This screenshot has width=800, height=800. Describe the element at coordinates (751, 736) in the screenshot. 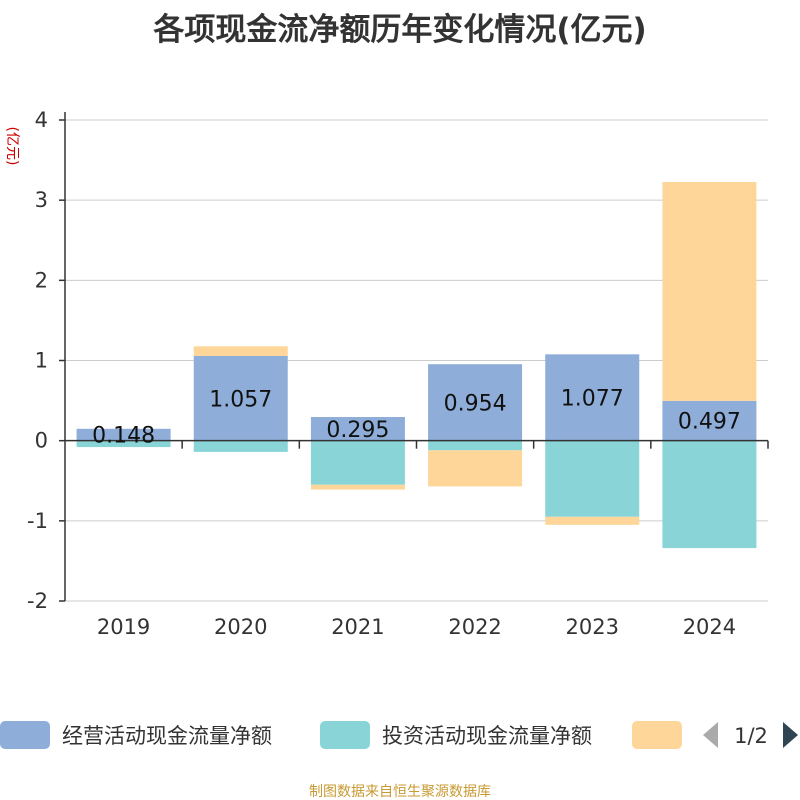

I see `legend-page-indicator: 1/2` at that location.